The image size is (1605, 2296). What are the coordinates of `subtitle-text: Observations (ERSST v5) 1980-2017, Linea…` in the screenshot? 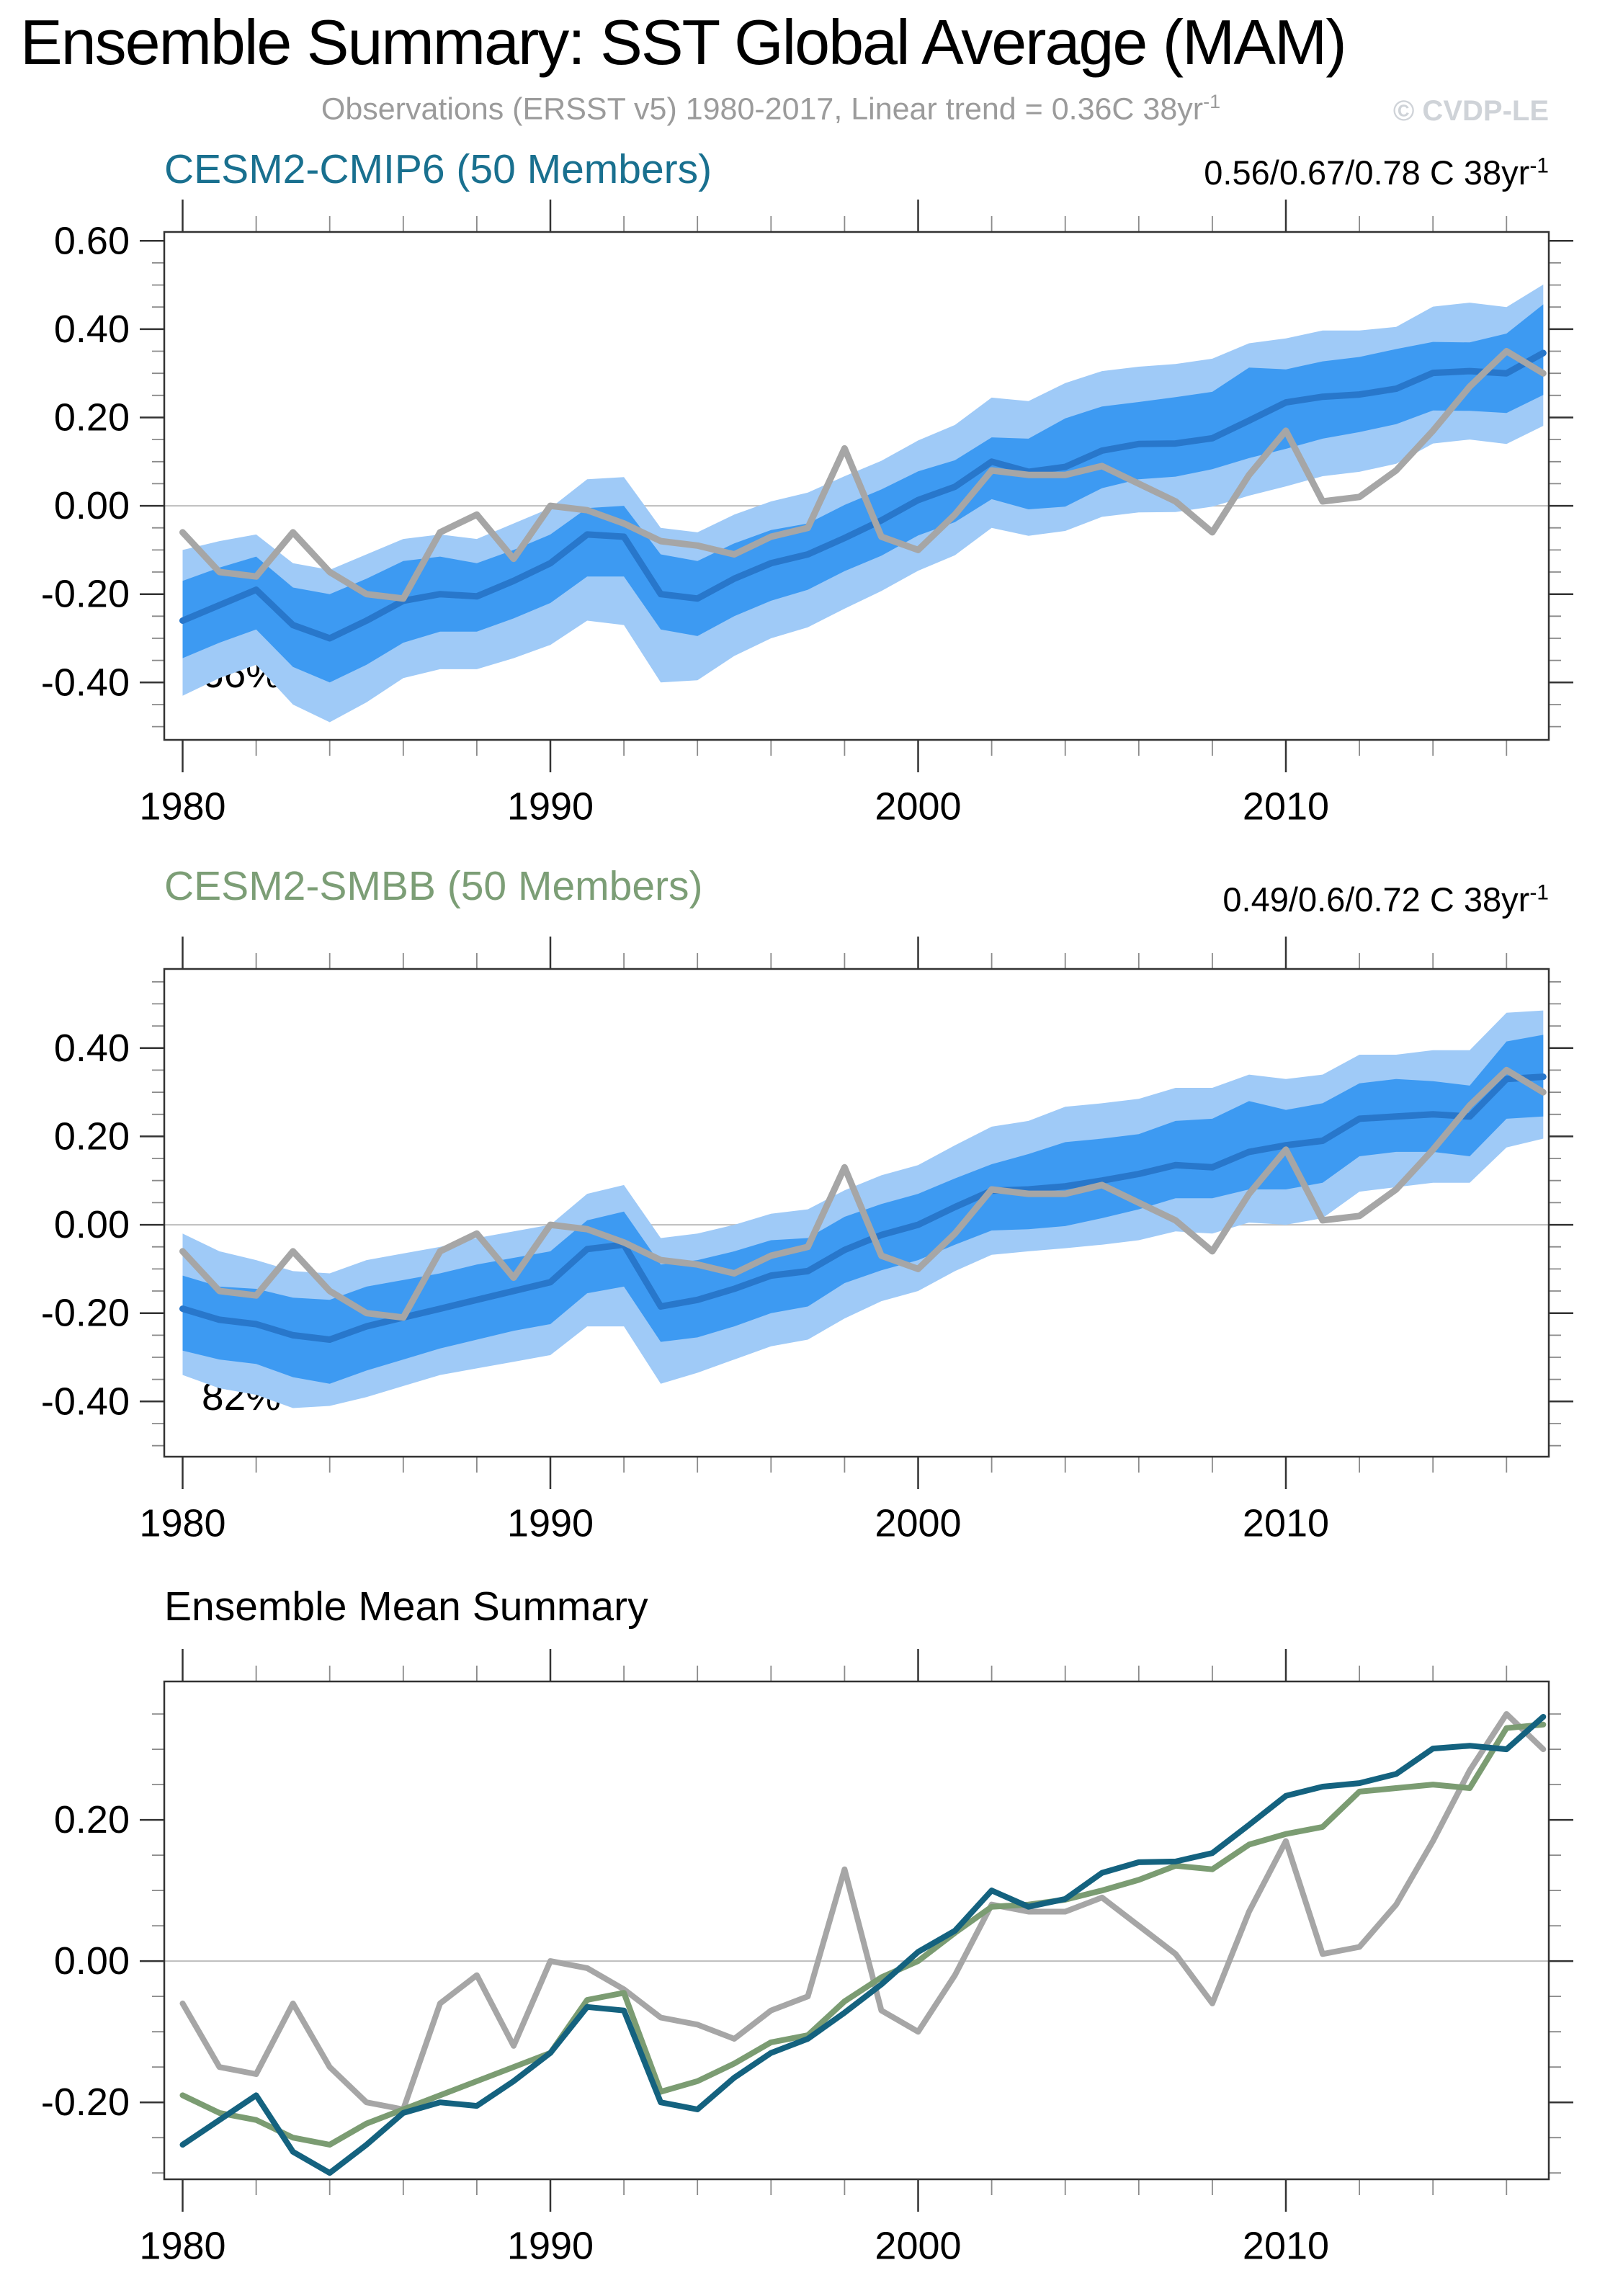 It's located at (763, 109).